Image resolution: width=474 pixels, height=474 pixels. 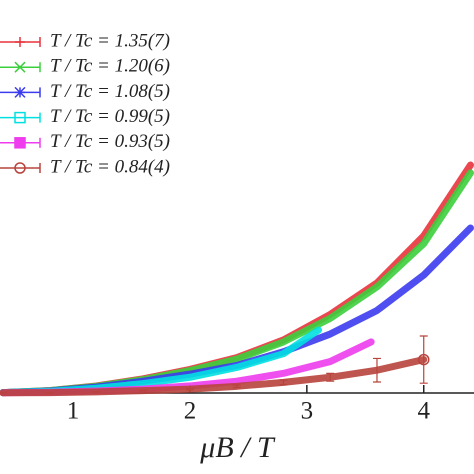 I want to click on x-tick-label: 3, so click(x=307, y=411).